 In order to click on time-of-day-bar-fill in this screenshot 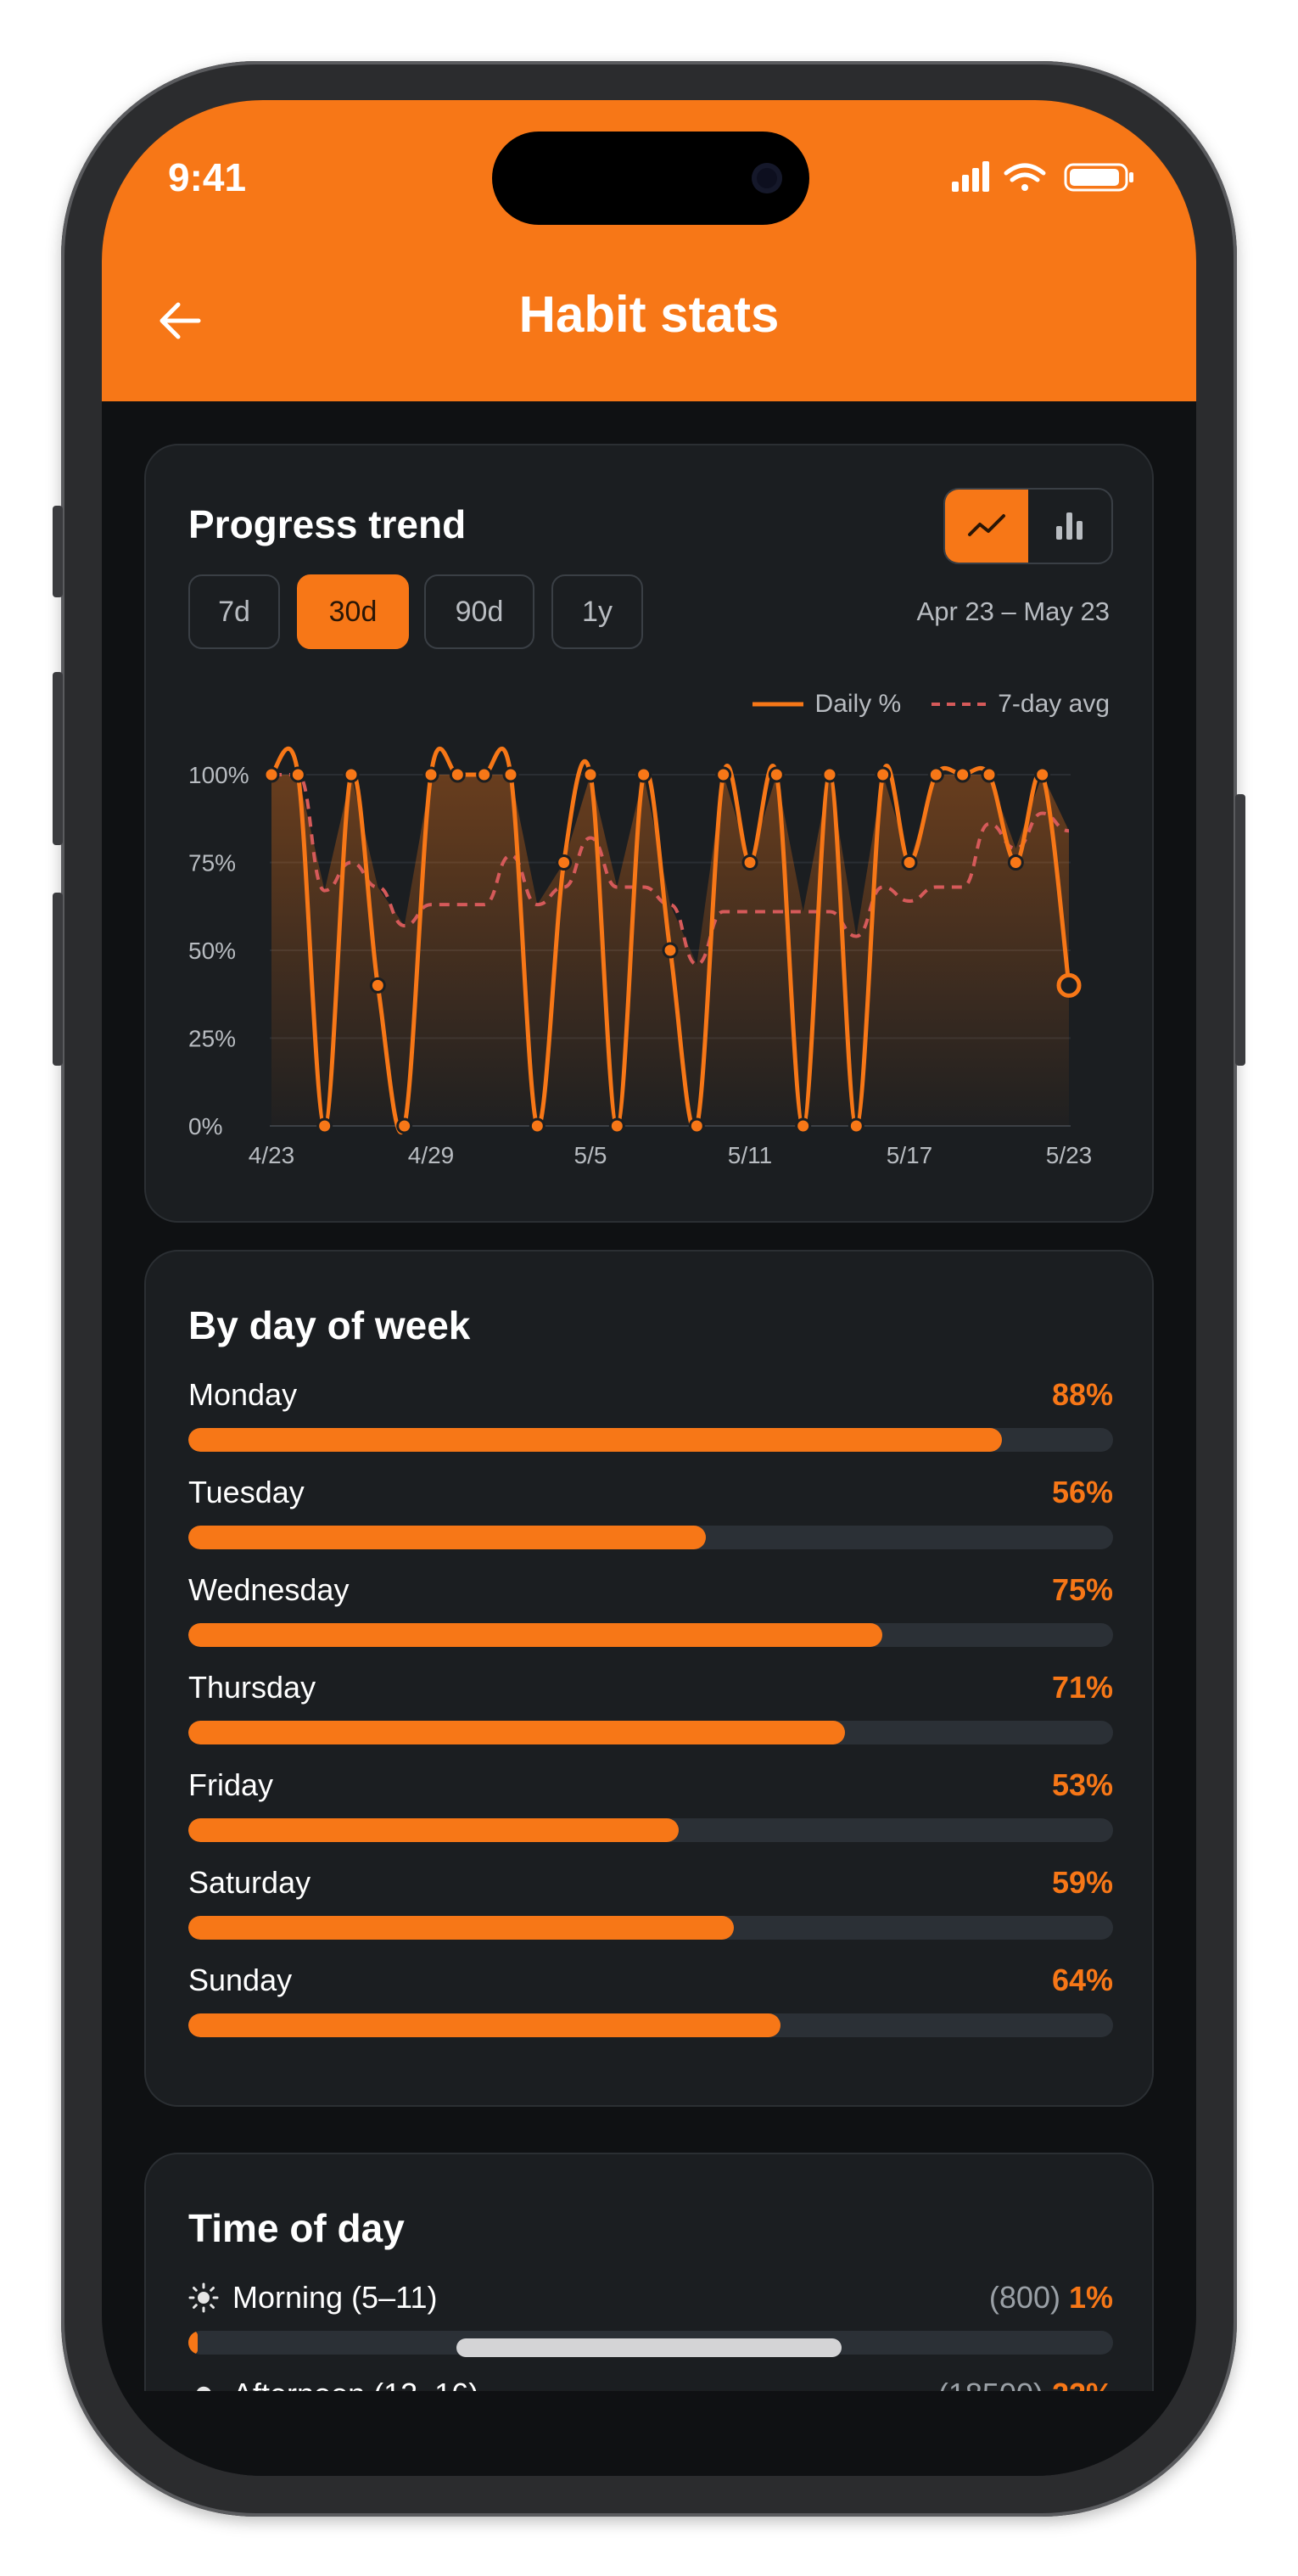, I will do `click(193, 2343)`.